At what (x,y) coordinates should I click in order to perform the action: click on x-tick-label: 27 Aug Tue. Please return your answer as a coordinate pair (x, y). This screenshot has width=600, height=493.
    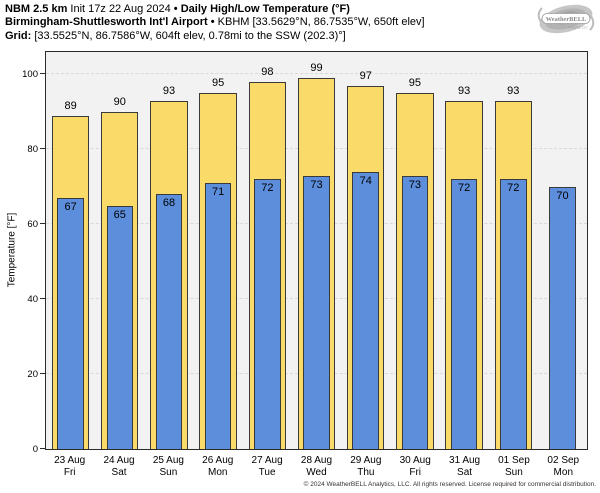
    Looking at the image, I should click on (266, 466).